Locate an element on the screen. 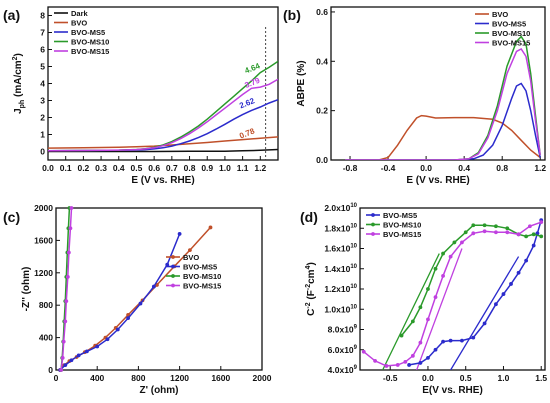 Image resolution: width=550 pixels, height=403 pixels. x-tick-label: 0.4 is located at coordinates (464, 168).